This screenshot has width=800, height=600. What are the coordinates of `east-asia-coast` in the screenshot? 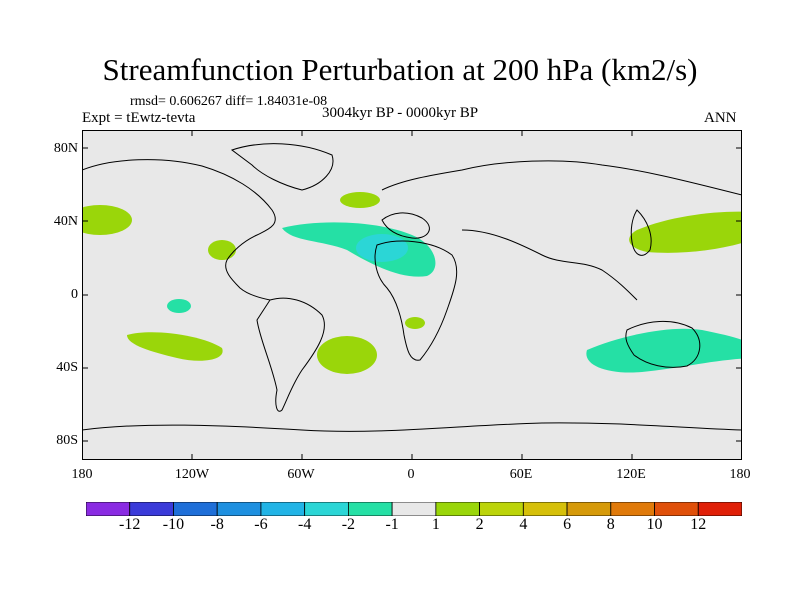 It's located at (641, 232).